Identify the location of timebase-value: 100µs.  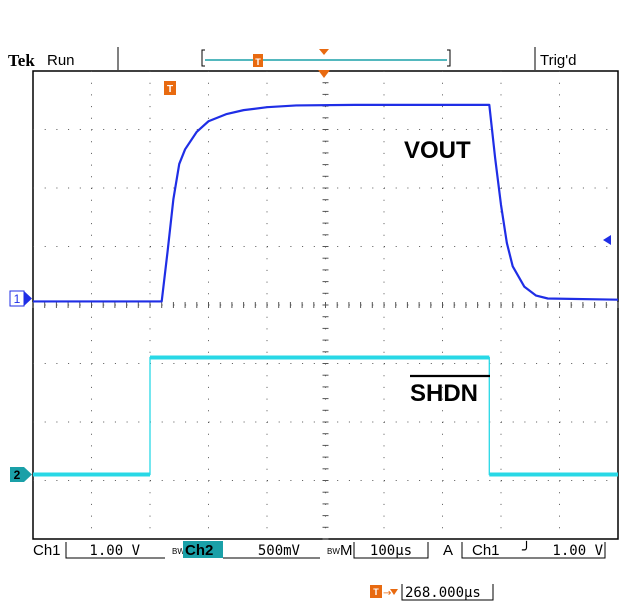
(391, 551).